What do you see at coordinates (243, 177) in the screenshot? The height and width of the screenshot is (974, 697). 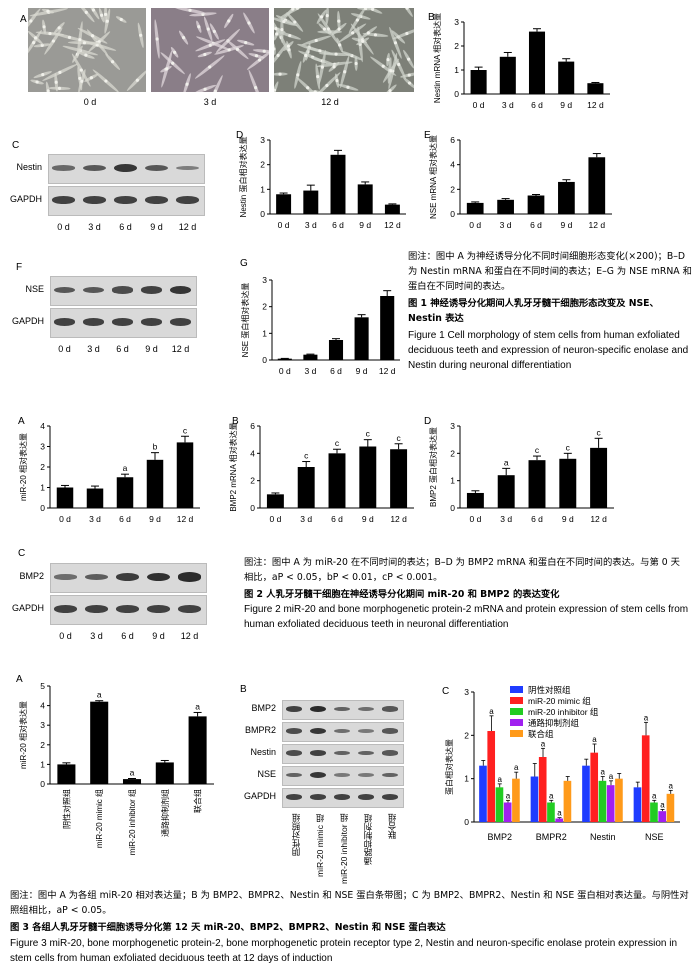 I see `y-axis-label: Nestin 蛋白相对表达量` at bounding box center [243, 177].